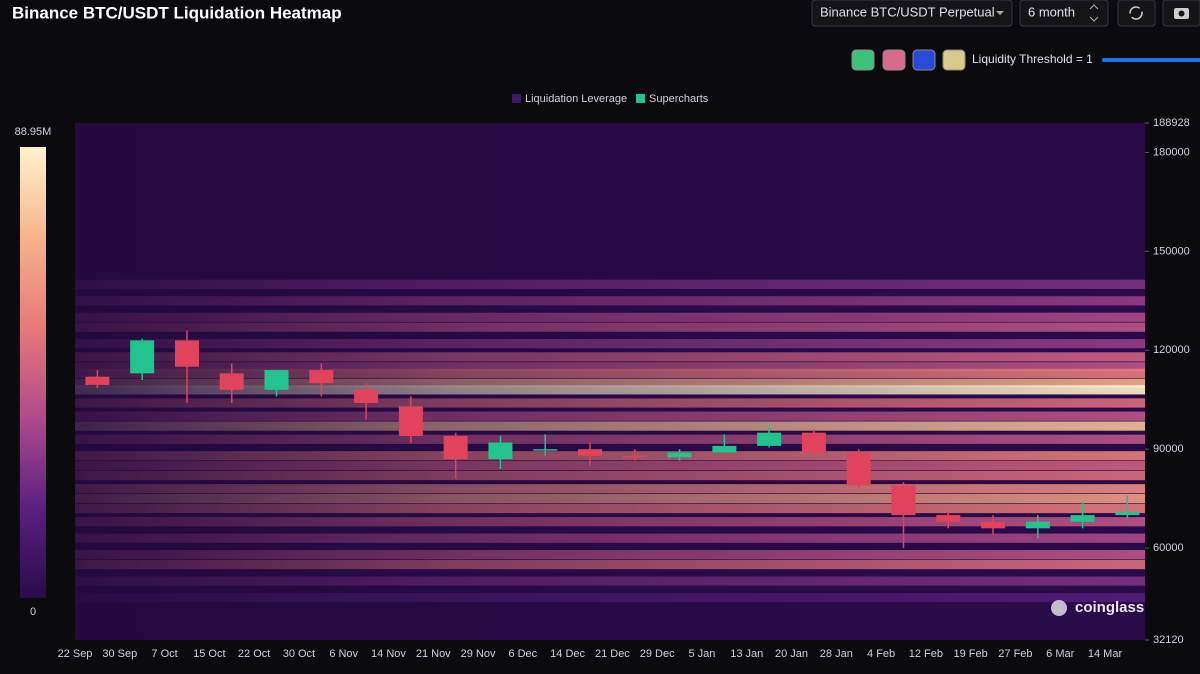  I want to click on exchange-select, so click(912, 13).